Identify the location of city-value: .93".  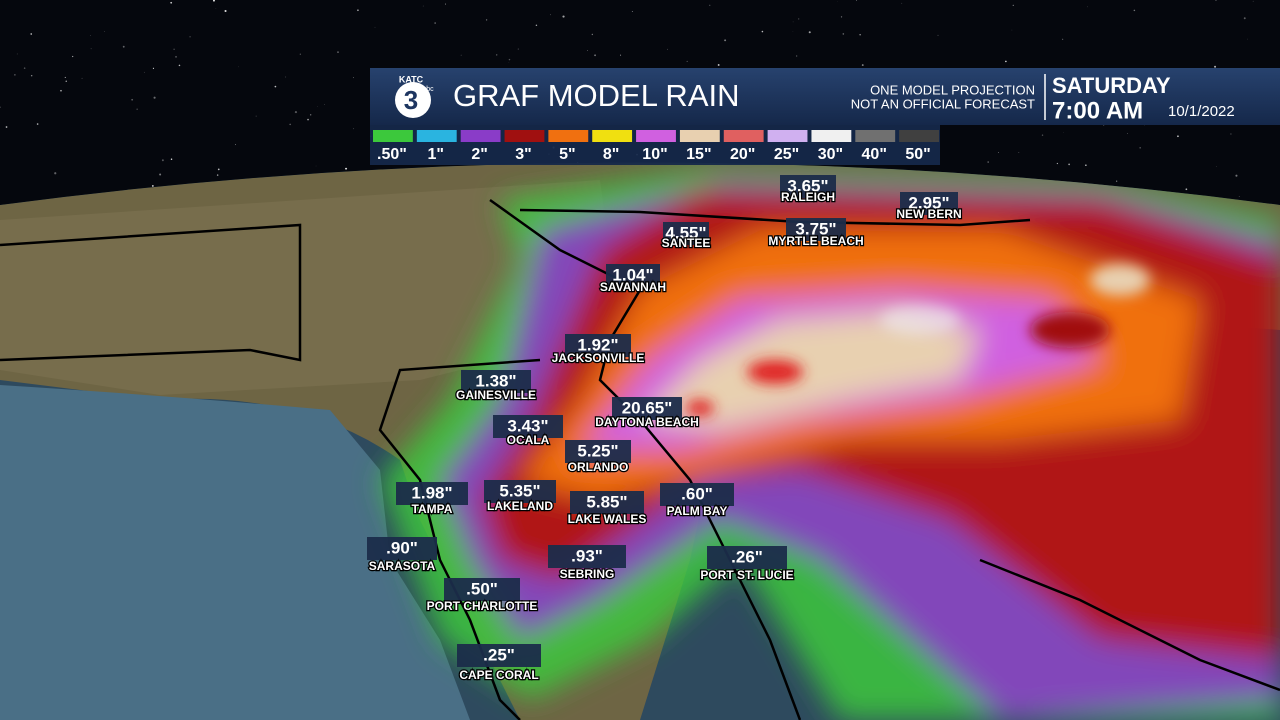
(587, 555).